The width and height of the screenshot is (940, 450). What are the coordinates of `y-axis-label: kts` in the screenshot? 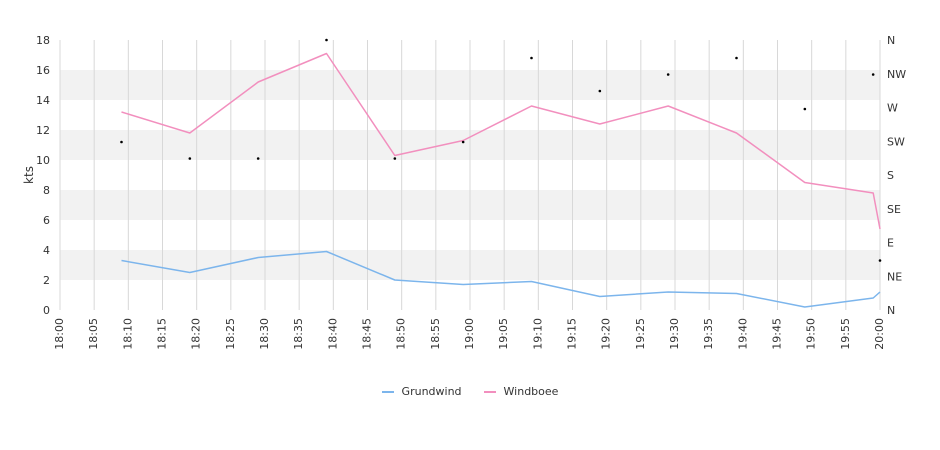 It's located at (29, 175).